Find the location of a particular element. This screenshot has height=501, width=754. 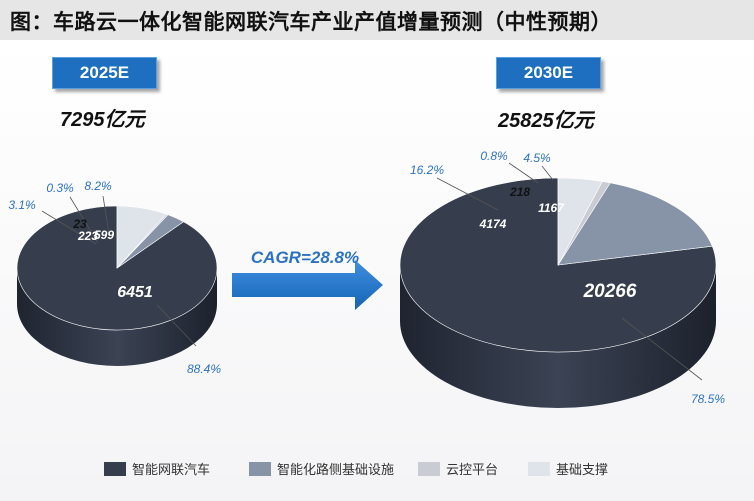

value-label: 23 is located at coordinates (79, 224).